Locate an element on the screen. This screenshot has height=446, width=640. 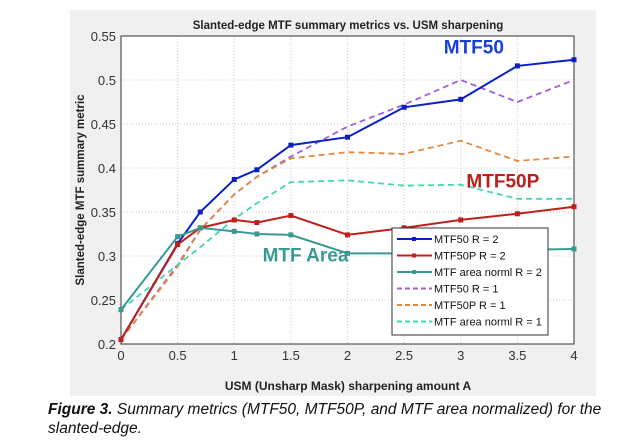
legend-box is located at coordinates (470, 281).